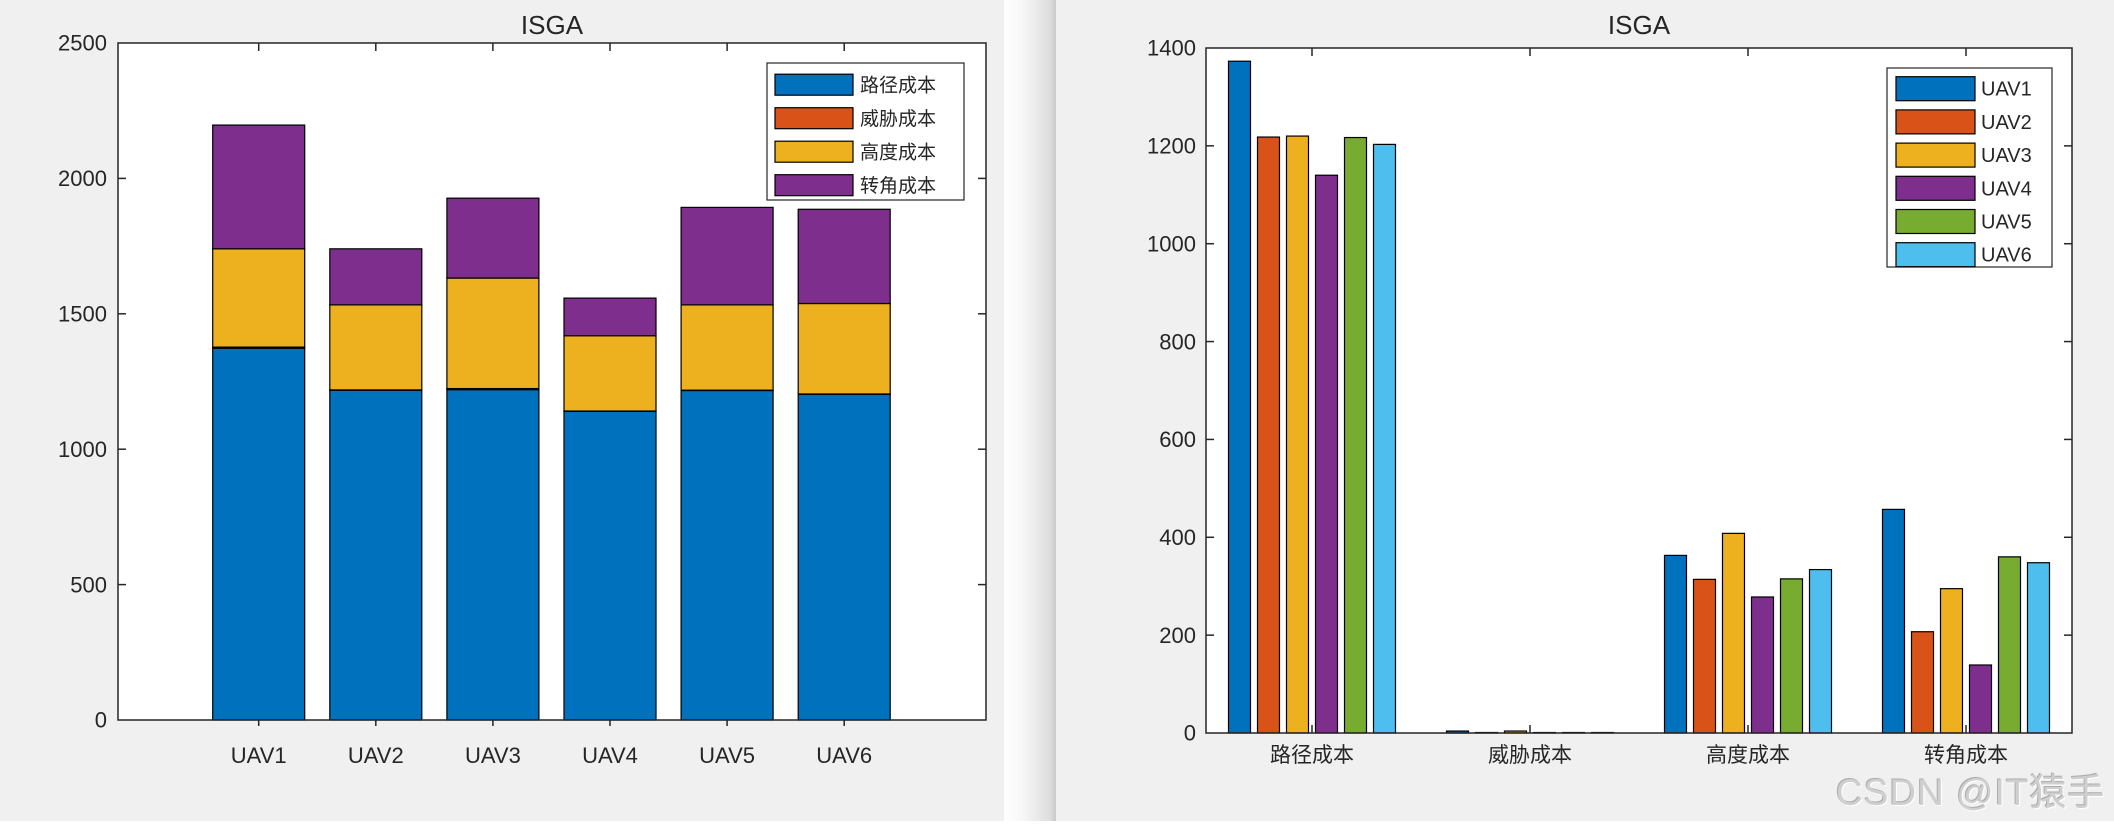 The image size is (2114, 826). What do you see at coordinates (1748, 755) in the screenshot?
I see `x-tick-label: 高度成本` at bounding box center [1748, 755].